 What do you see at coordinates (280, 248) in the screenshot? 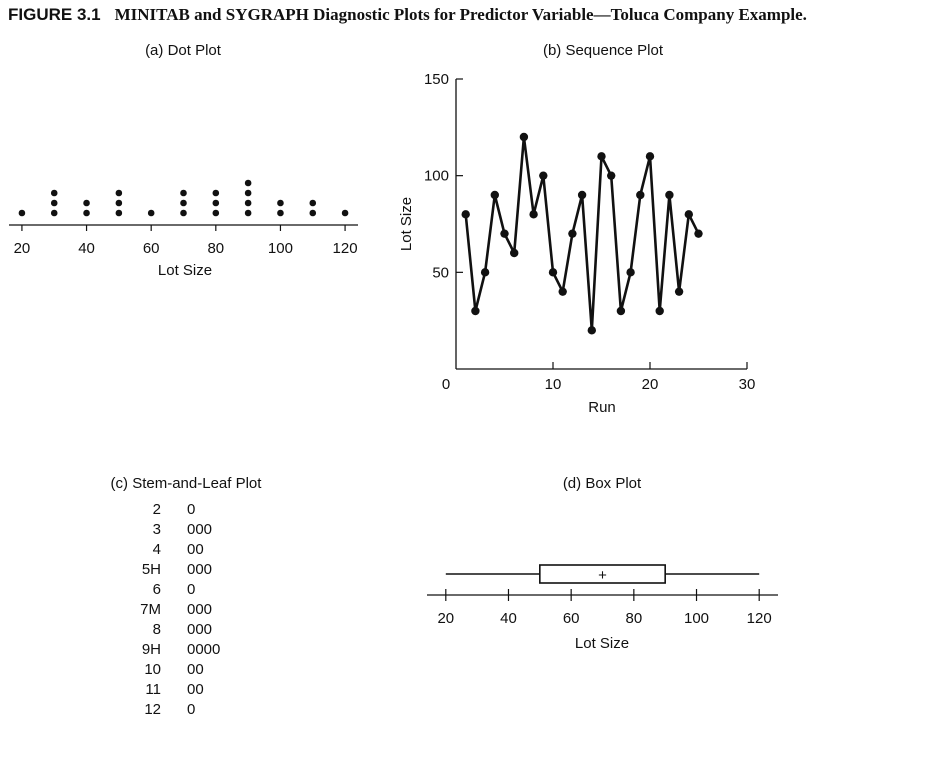
I see `dot-plot-tick-label-100: 100` at bounding box center [280, 248].